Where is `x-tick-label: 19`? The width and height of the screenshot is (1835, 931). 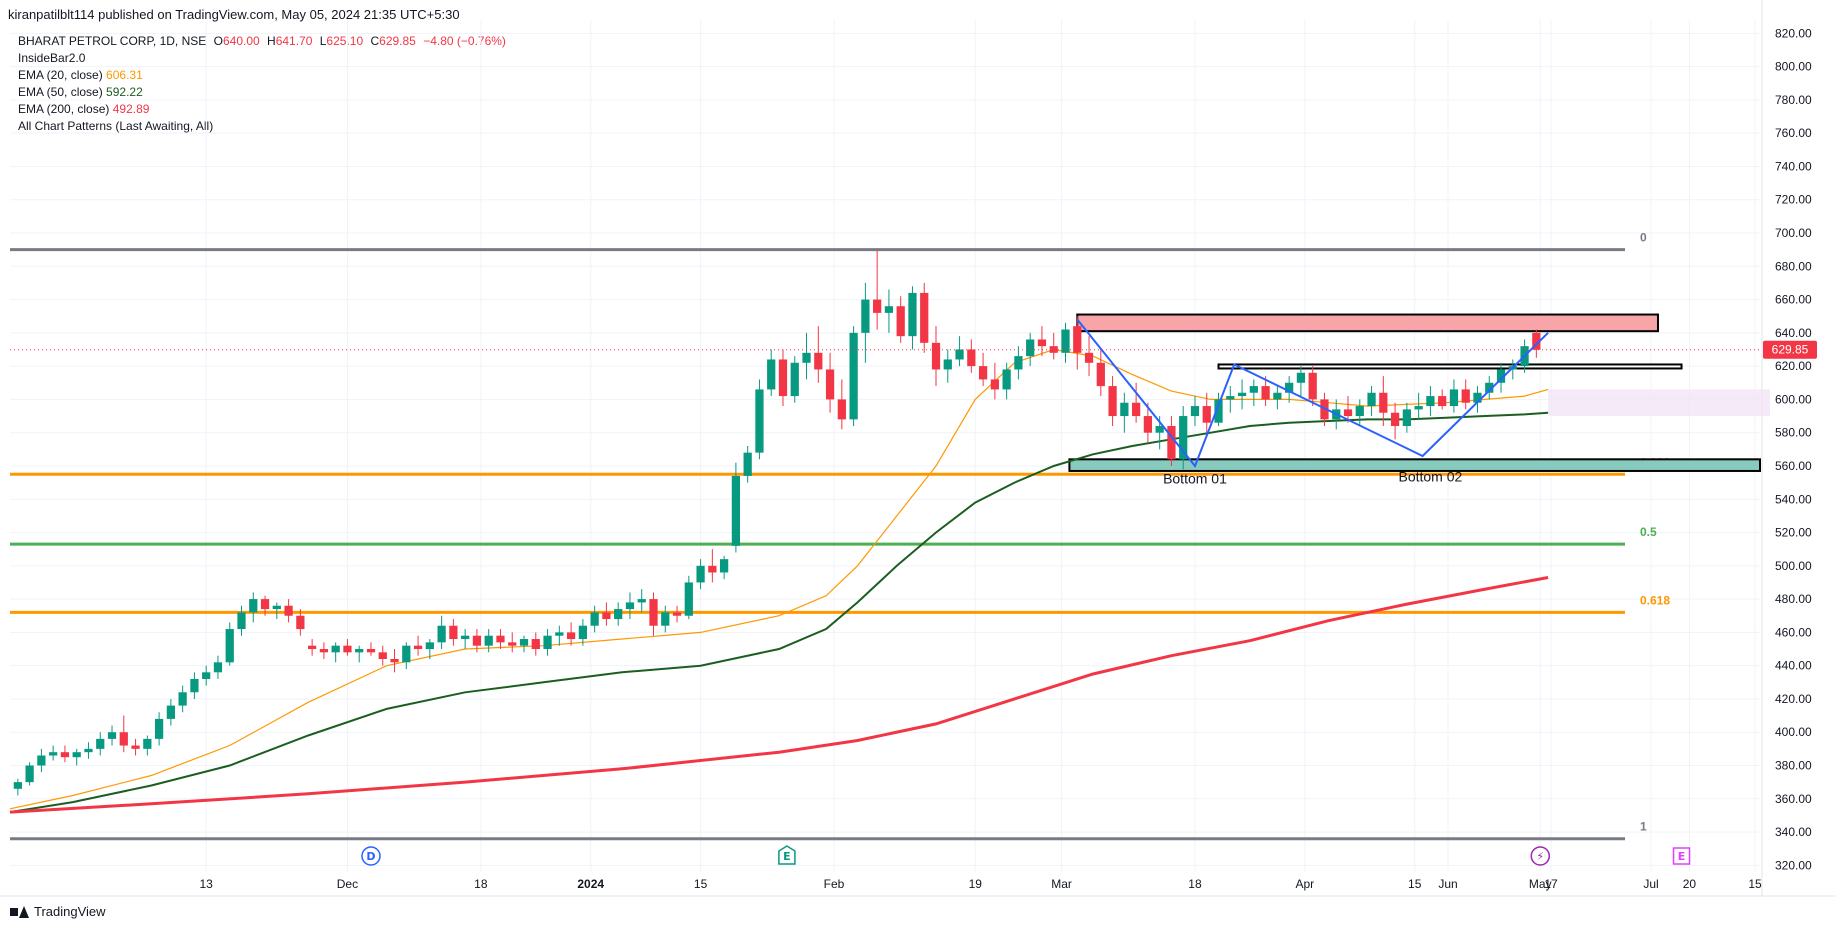 x-tick-label: 19 is located at coordinates (976, 884).